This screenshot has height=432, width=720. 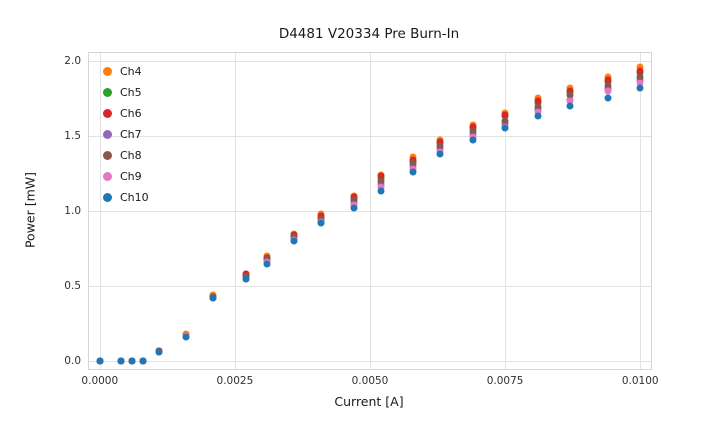 I want to click on x-tick-label: 0.0075, so click(x=505, y=381).